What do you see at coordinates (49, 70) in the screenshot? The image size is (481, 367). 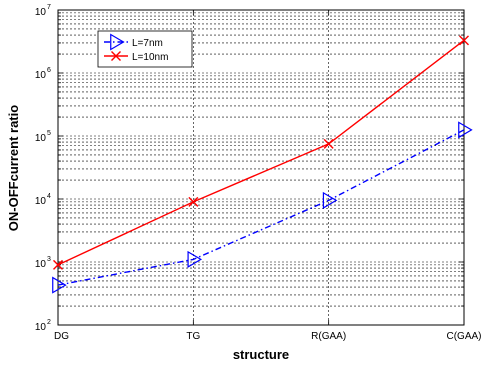 I see `y-tick-exponent: 6` at bounding box center [49, 70].